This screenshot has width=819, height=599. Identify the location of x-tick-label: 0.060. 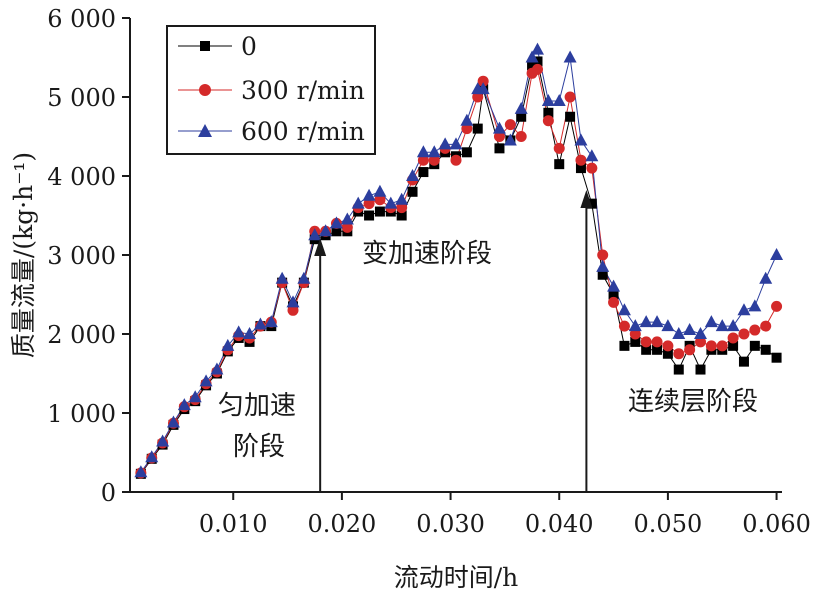
(776, 524).